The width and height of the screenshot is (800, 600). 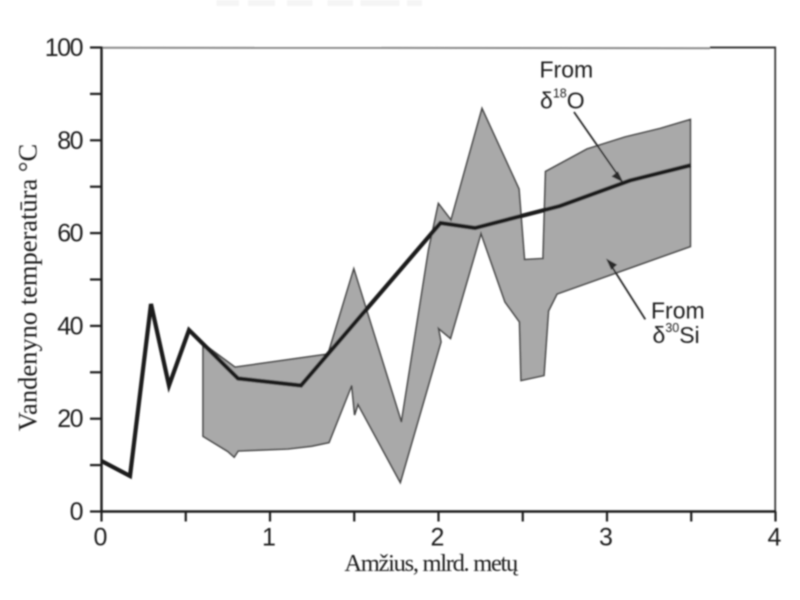 I want to click on svg-text: 40, so click(x=69, y=326).